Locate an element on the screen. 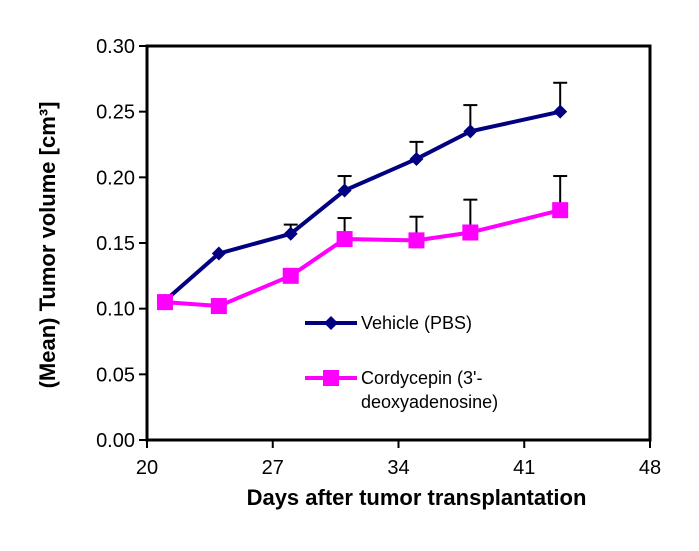  y-tick-label: 0.25 is located at coordinates (115, 113).